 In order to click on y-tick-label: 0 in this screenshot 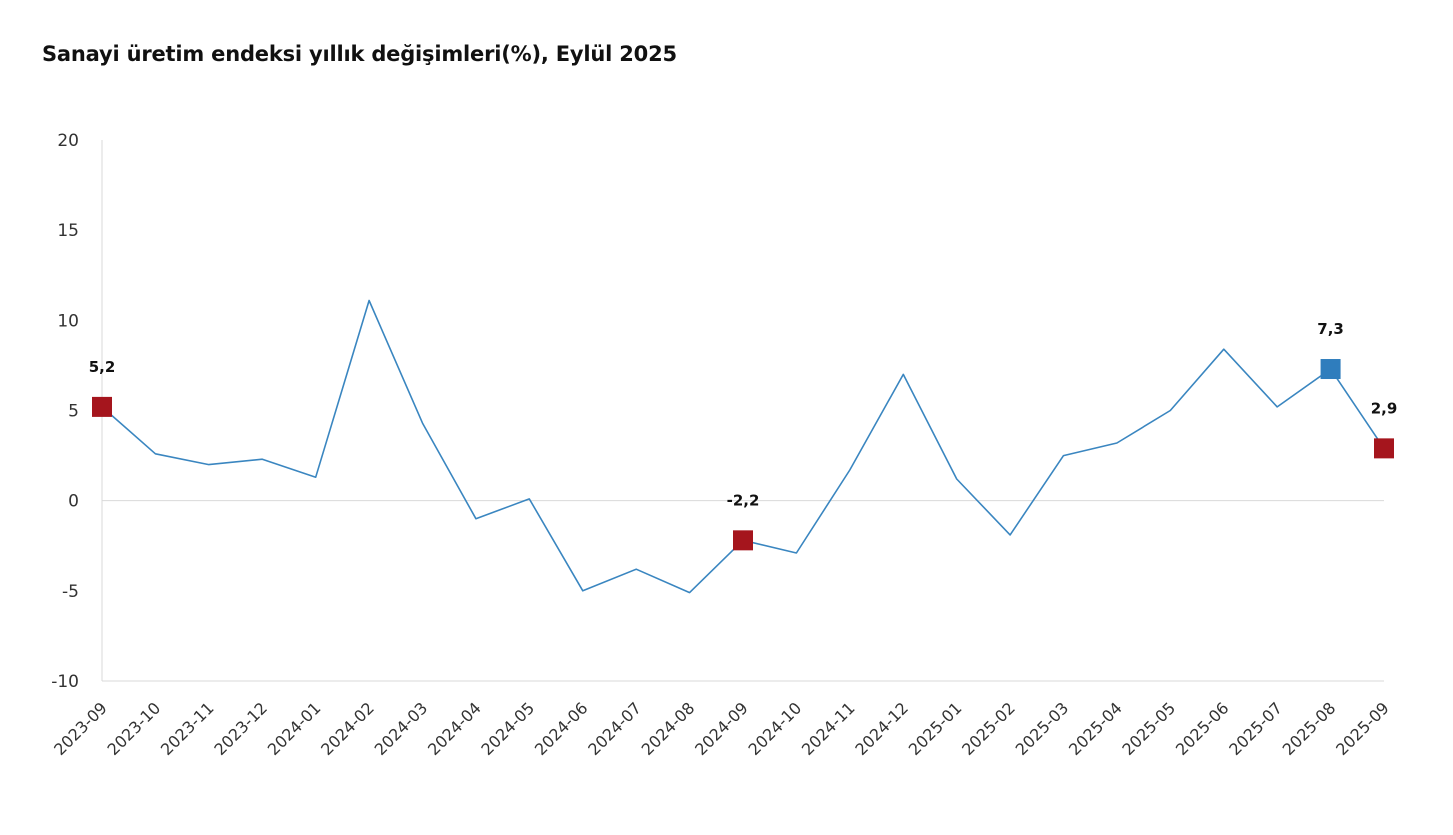, I will do `click(73, 502)`.